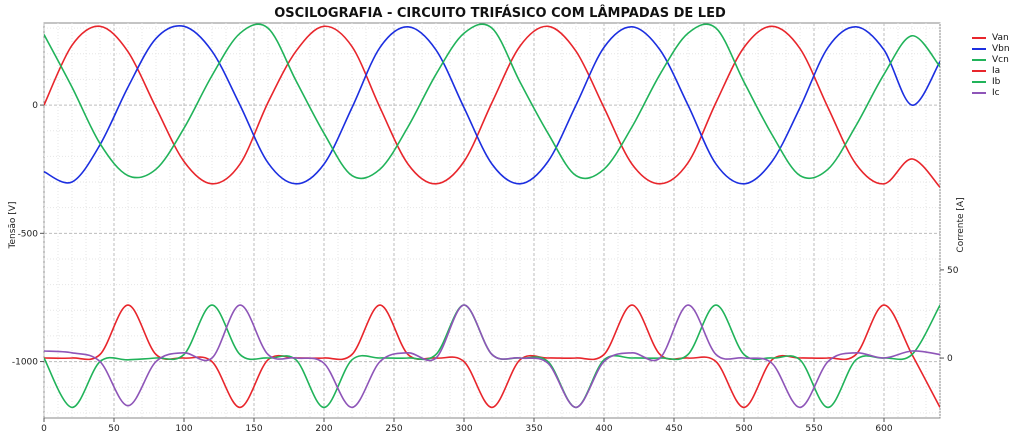  I want to click on y-tick-label: -1000, so click(25, 363).